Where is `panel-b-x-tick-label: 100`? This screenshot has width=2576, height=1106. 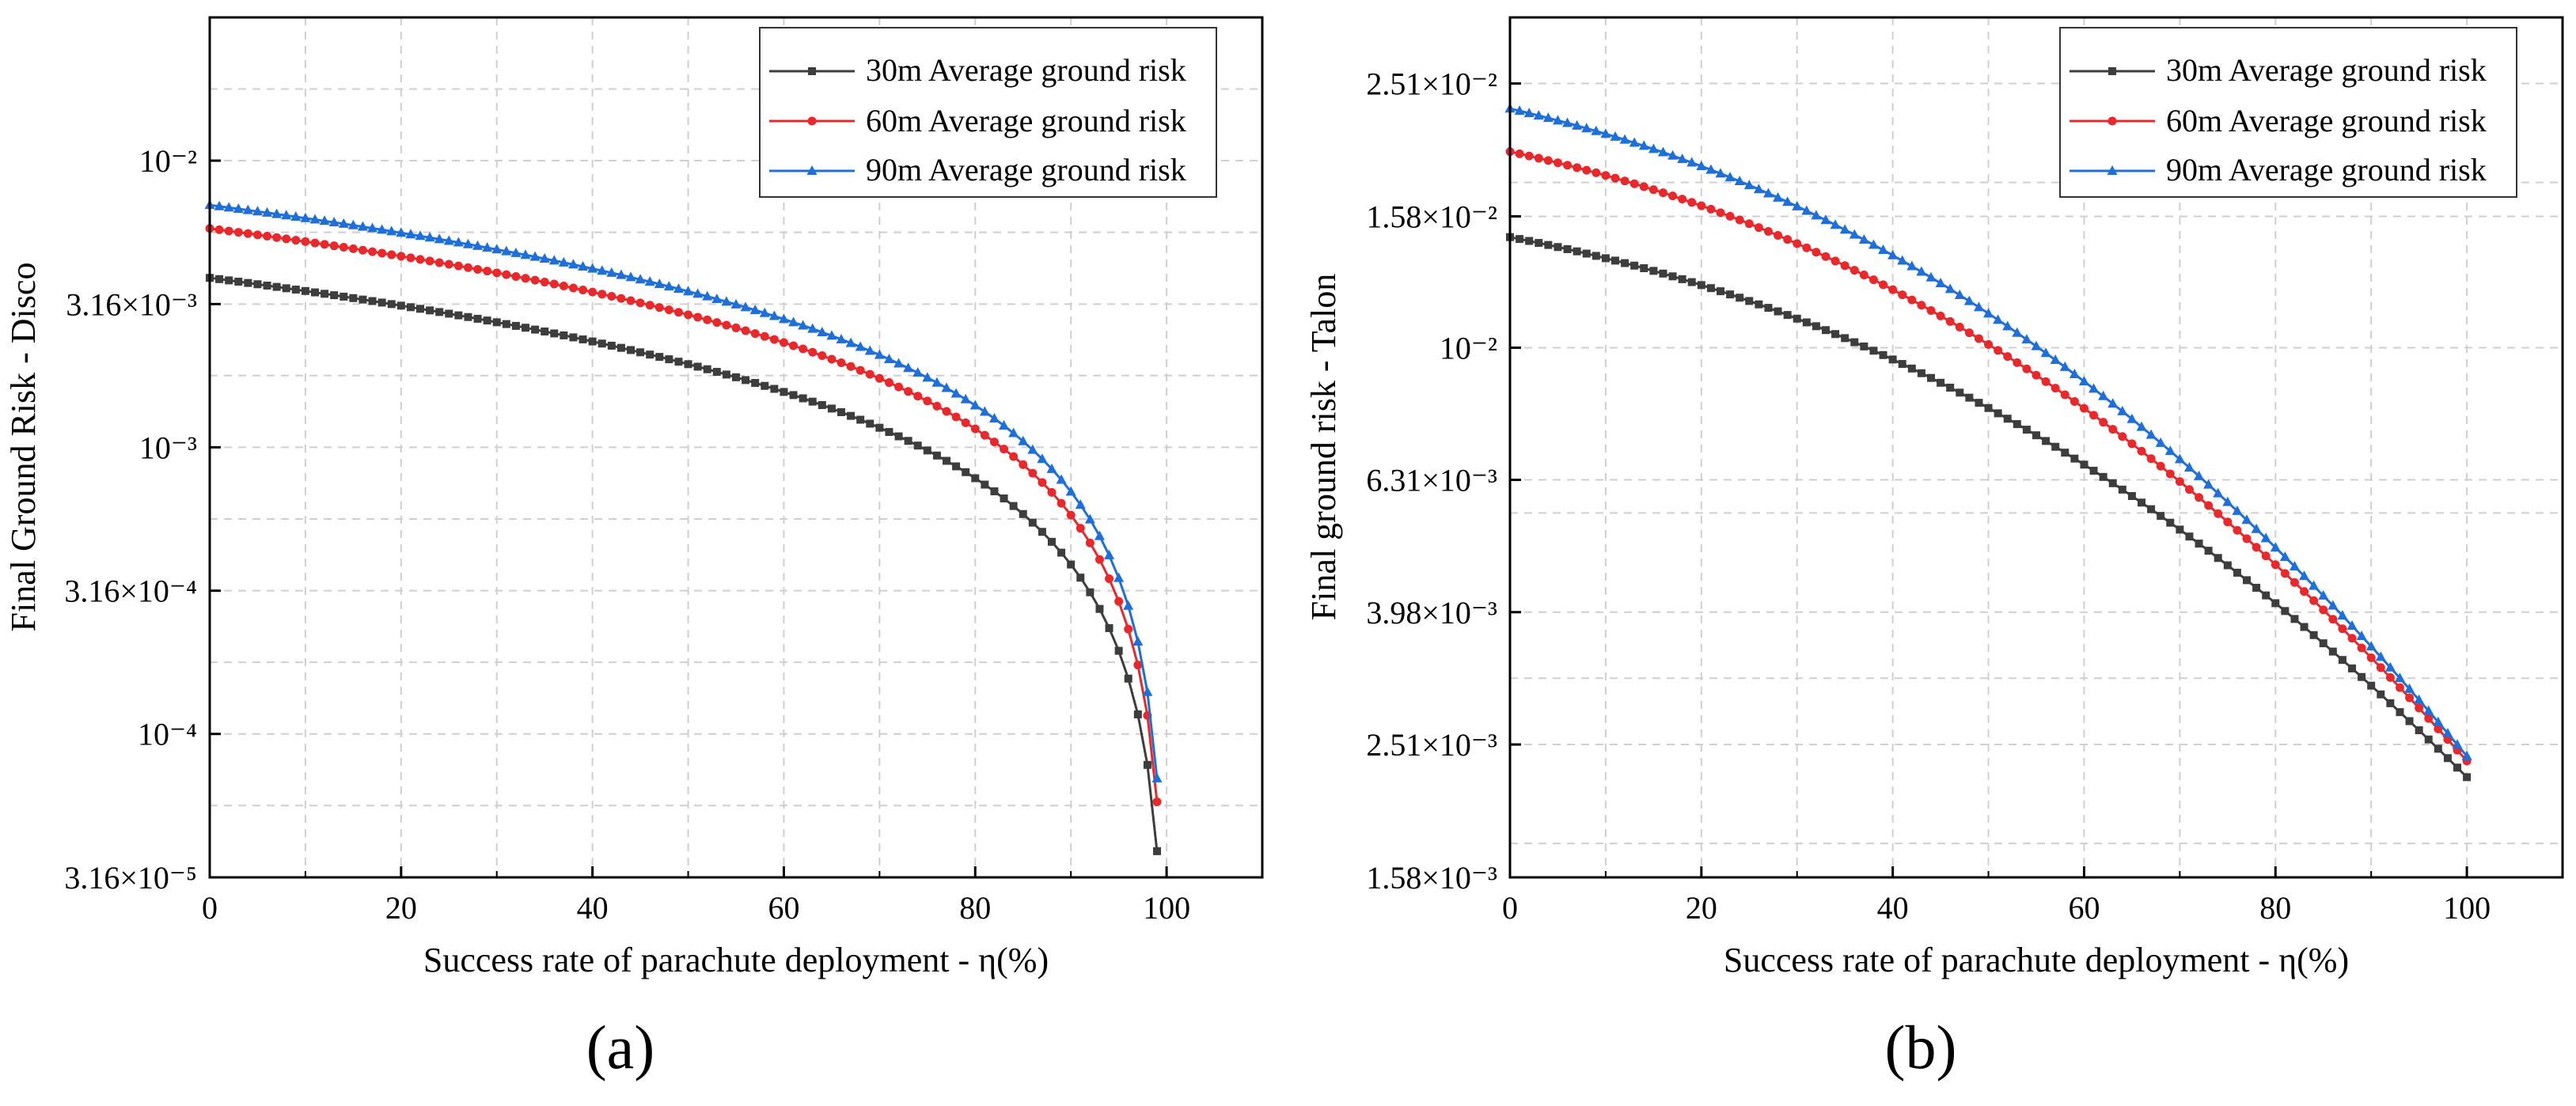 panel-b-x-tick-label: 100 is located at coordinates (2467, 908).